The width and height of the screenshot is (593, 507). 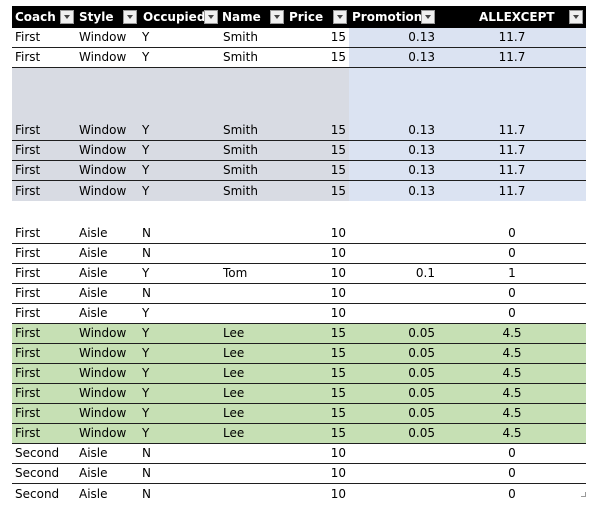 I want to click on table-row: First Aisle Y 10 0, so click(x=299, y=314).